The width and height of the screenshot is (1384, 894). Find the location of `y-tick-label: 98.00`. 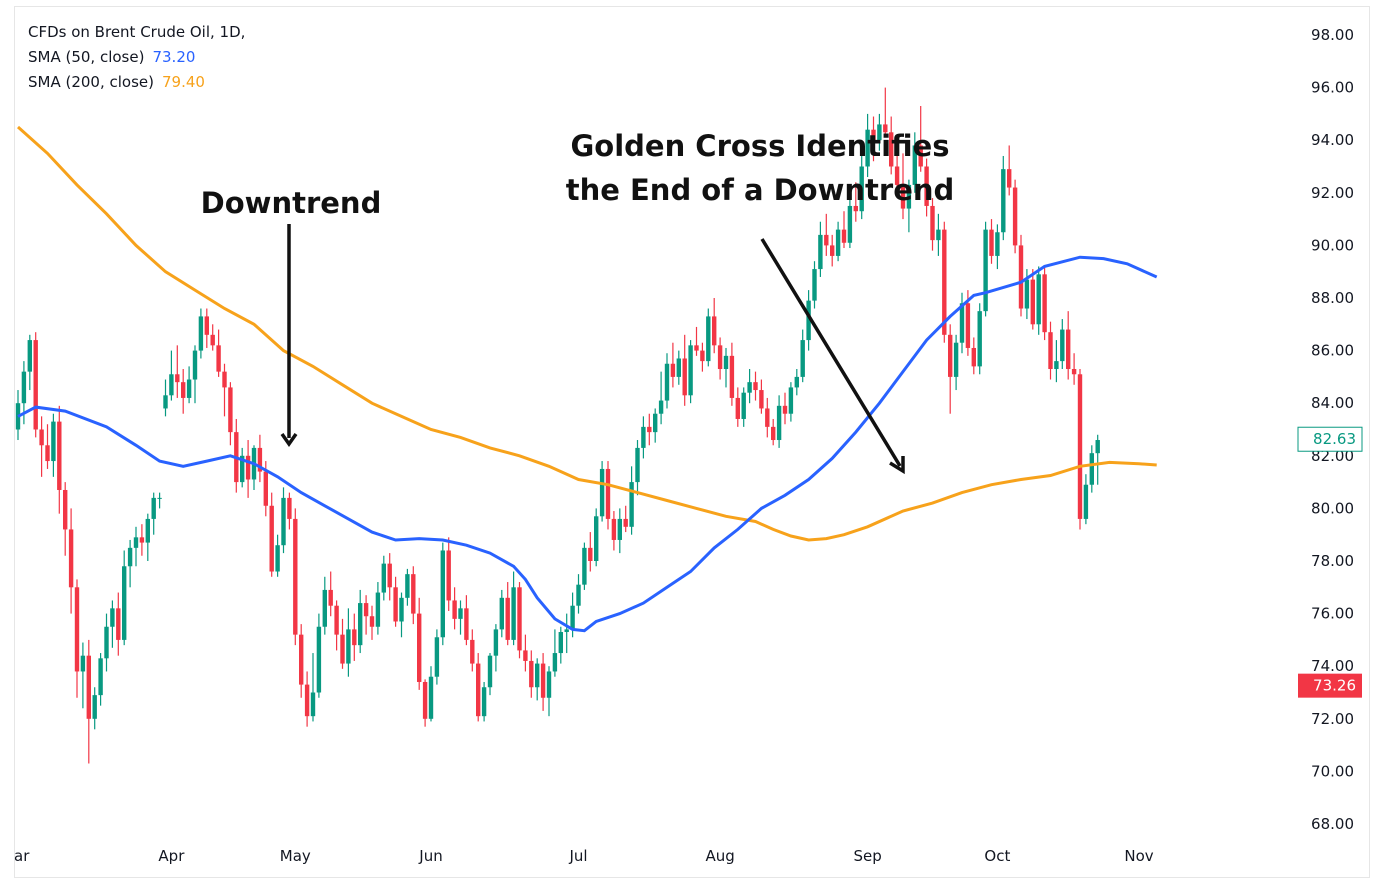

y-tick-label: 98.00 is located at coordinates (1332, 35).